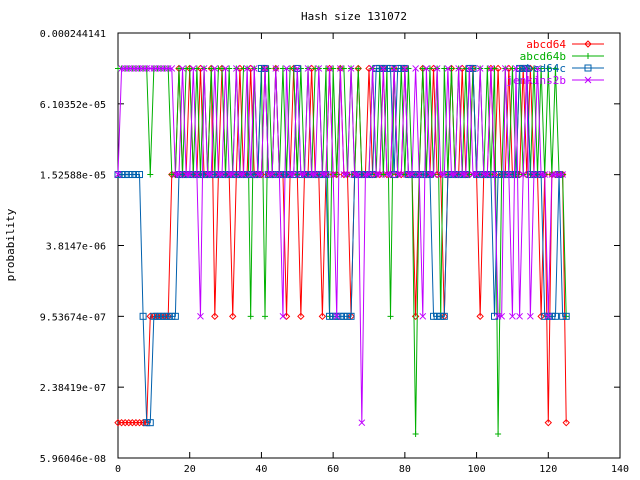 This screenshot has height=480, width=640. What do you see at coordinates (354, 16) in the screenshot?
I see `chart-title: Hash size 131072` at bounding box center [354, 16].